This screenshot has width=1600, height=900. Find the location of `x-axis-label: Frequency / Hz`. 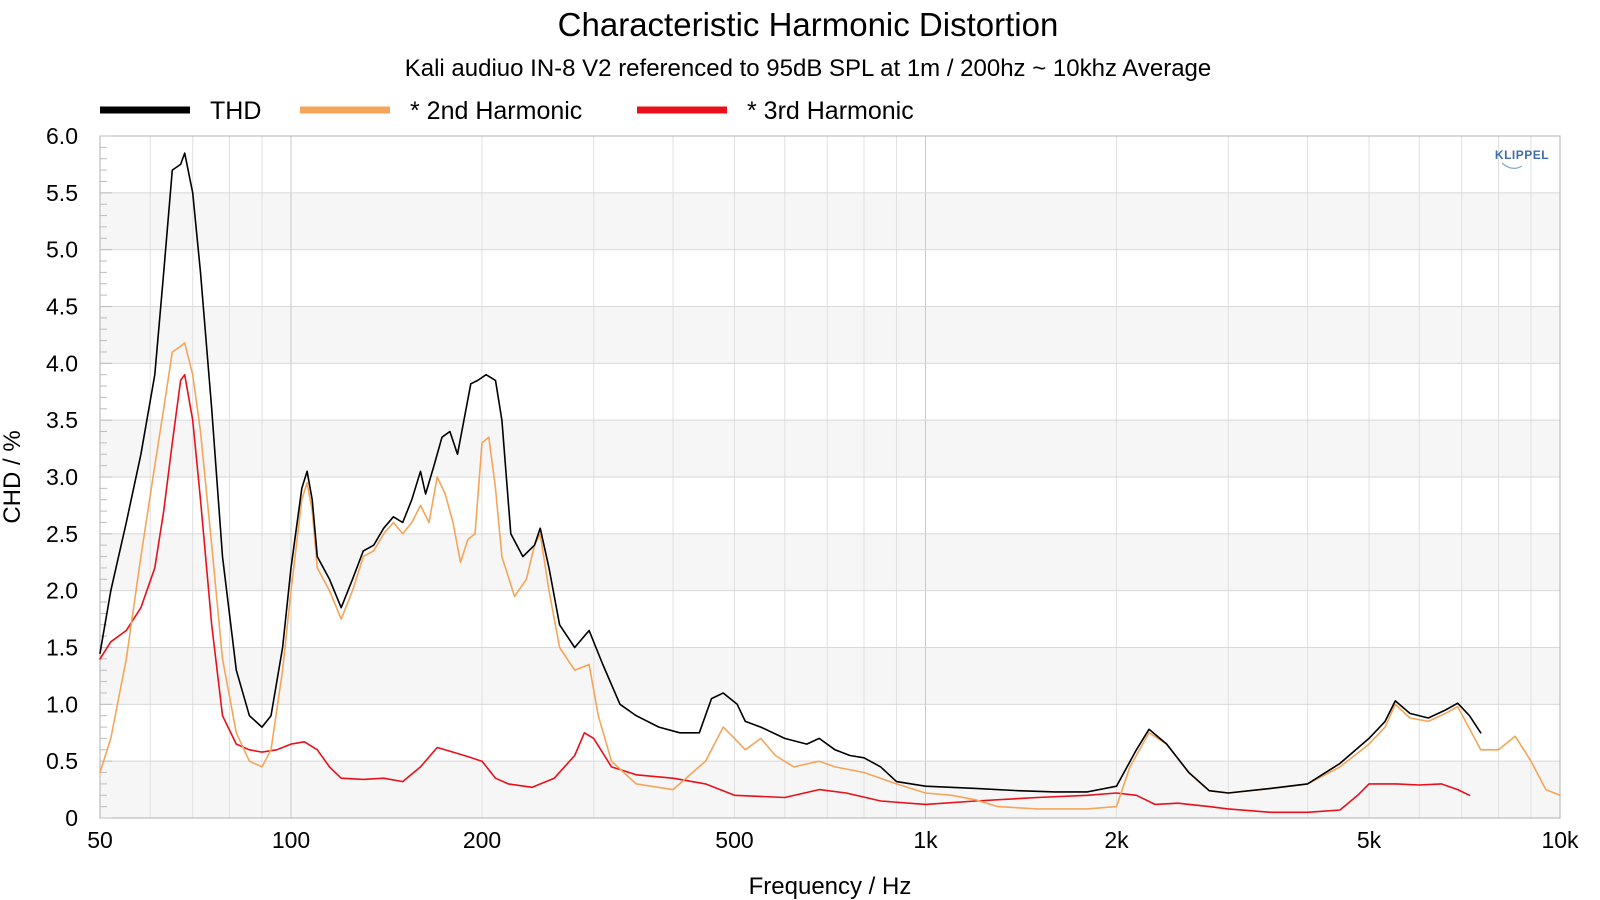

x-axis-label: Frequency / Hz is located at coordinates (830, 886).